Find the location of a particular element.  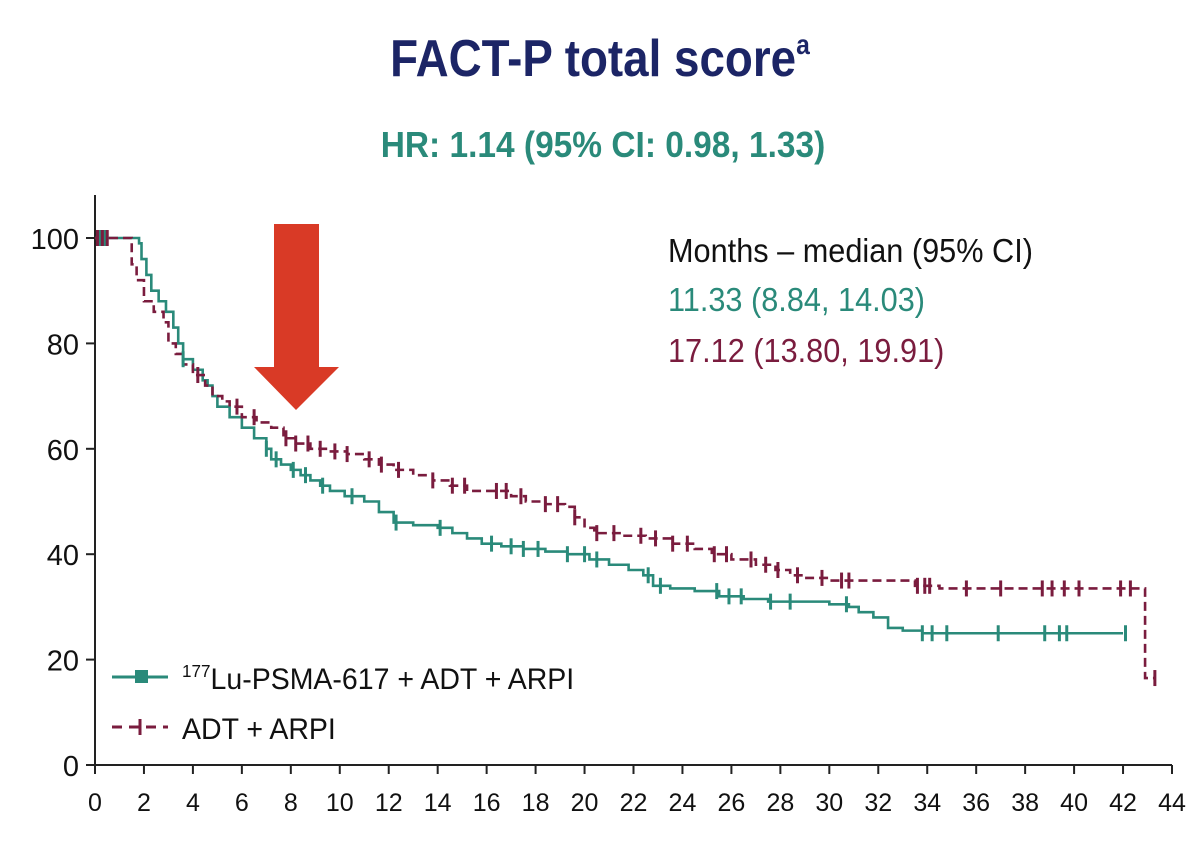

legend-item-adt-arpi: ADT + ARPI is located at coordinates (224, 729).